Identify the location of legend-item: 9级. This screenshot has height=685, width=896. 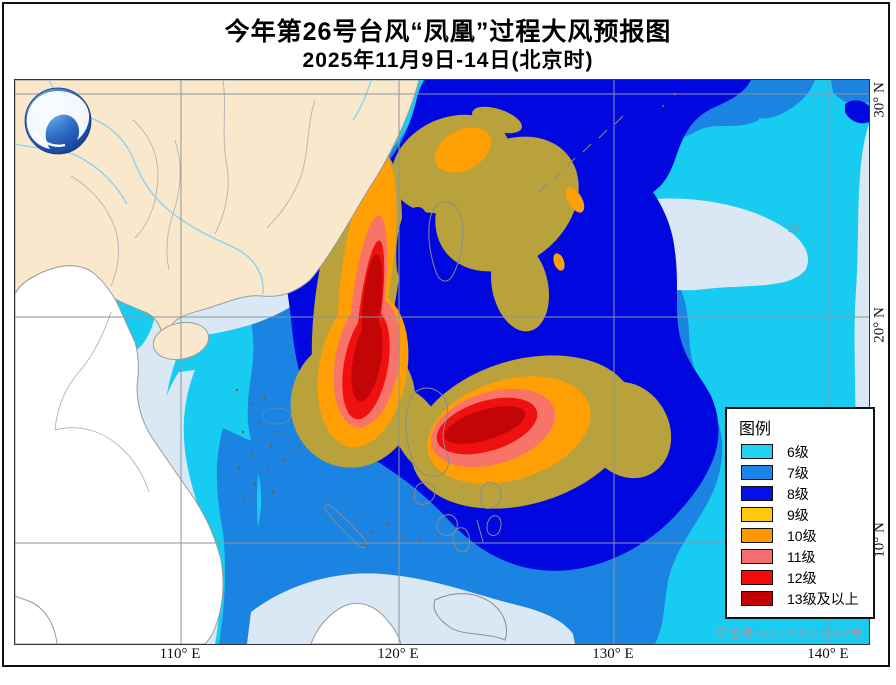
(807, 514).